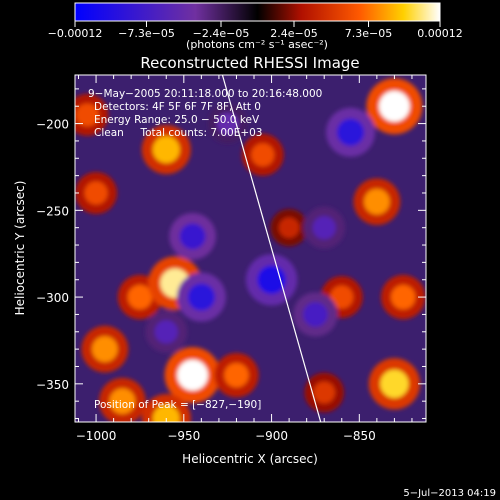  I want to click on annotation-detectors: Detectors: 4F 5F 6F 7F 8F, Att 0, so click(177, 107).